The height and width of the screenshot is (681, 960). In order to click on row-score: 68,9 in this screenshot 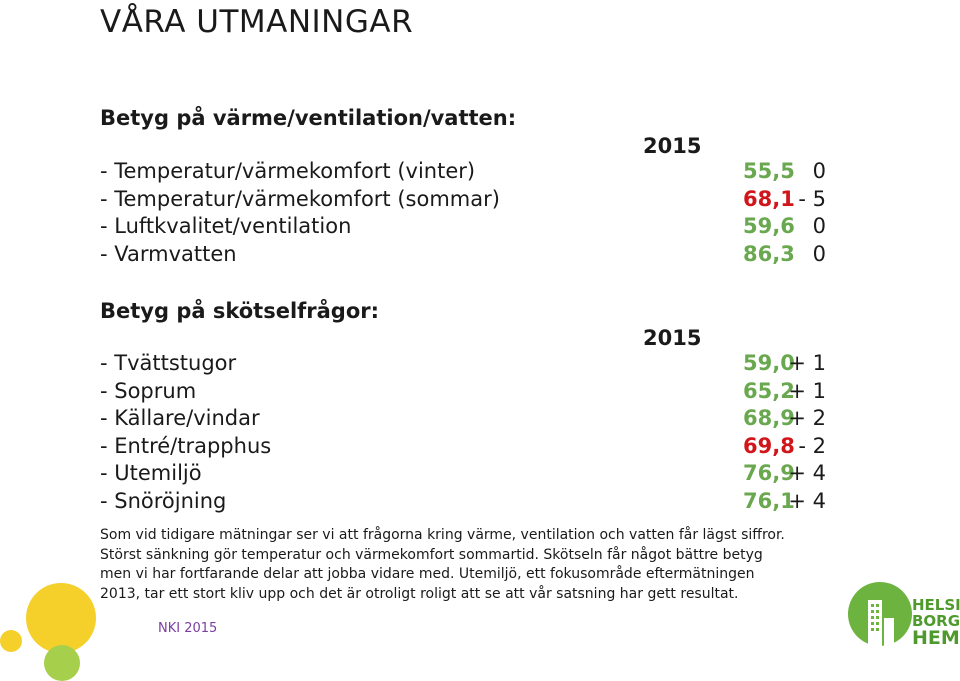, I will do `click(769, 418)`.